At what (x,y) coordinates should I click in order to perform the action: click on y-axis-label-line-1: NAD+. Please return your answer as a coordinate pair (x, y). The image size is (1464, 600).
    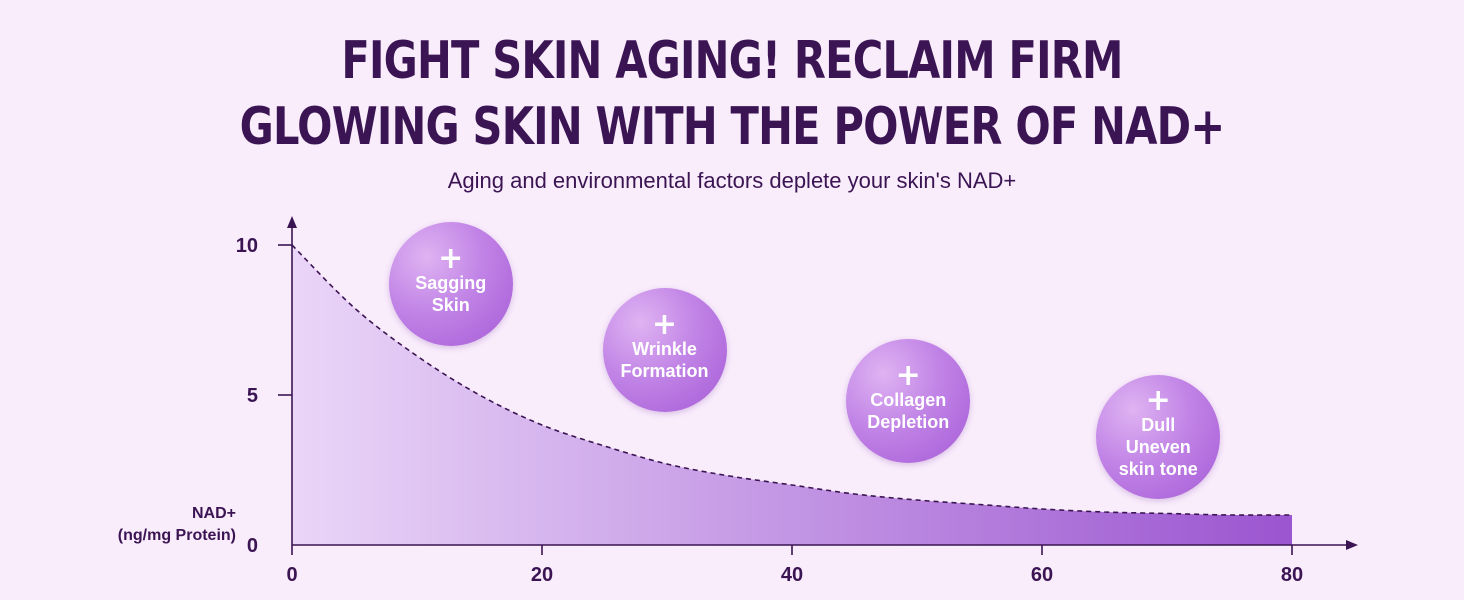
    Looking at the image, I should click on (214, 513).